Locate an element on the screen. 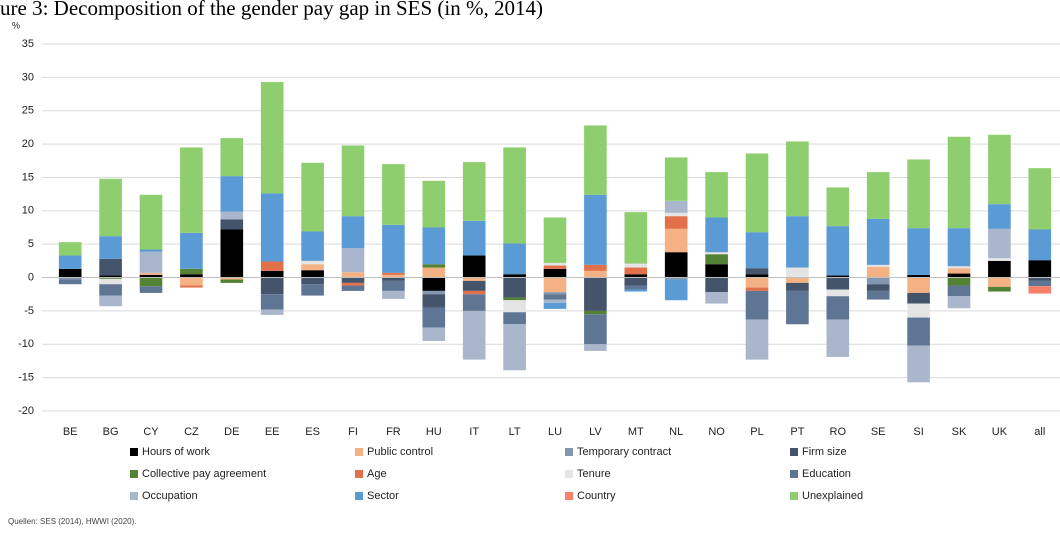 Image resolution: width=1060 pixels, height=536 pixels. x-tick-label: all is located at coordinates (1039, 432).